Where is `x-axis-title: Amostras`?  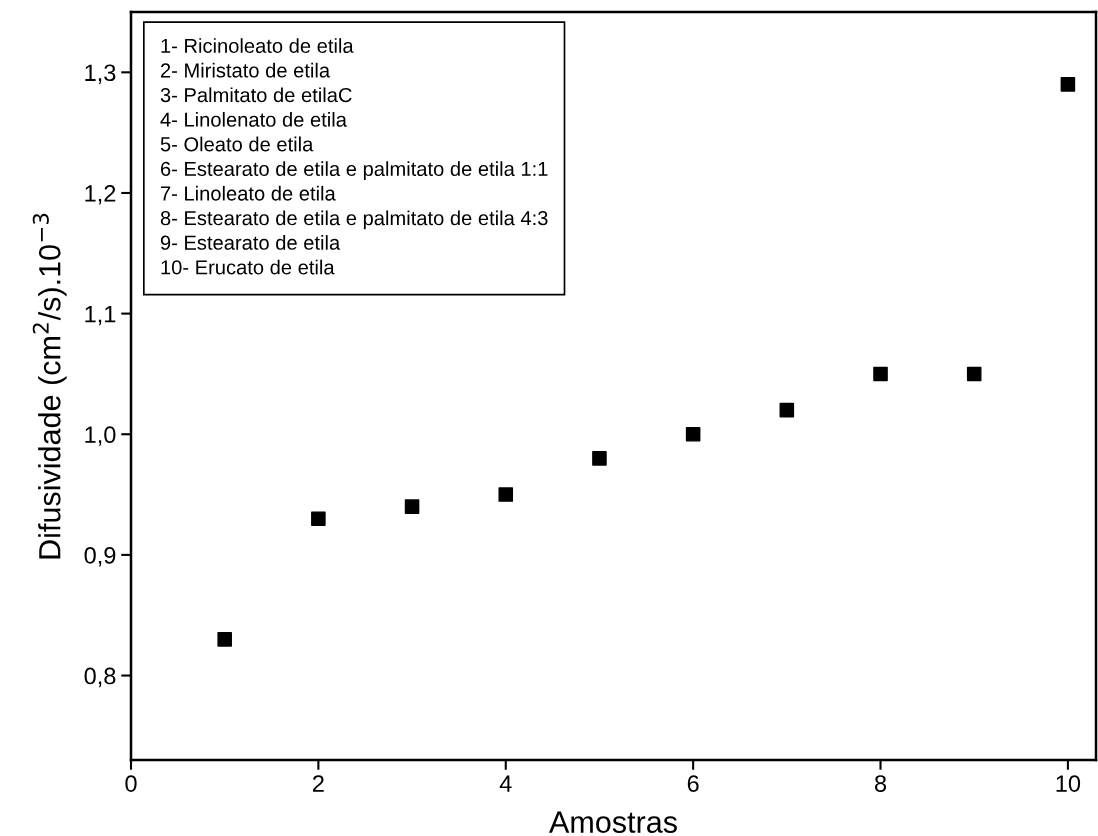 x-axis-title: Amostras is located at coordinates (613, 822).